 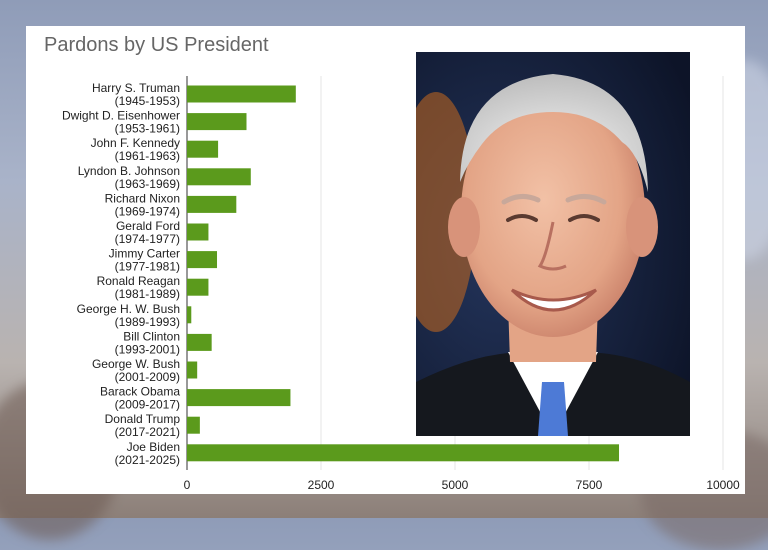 What do you see at coordinates (148, 226) in the screenshot?
I see `category-label: Gerald Ford` at bounding box center [148, 226].